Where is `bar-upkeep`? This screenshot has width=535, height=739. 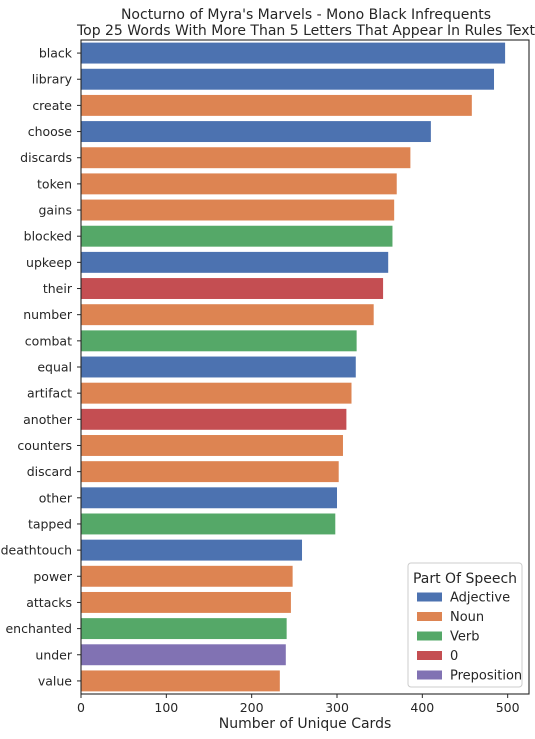 bar-upkeep is located at coordinates (235, 262).